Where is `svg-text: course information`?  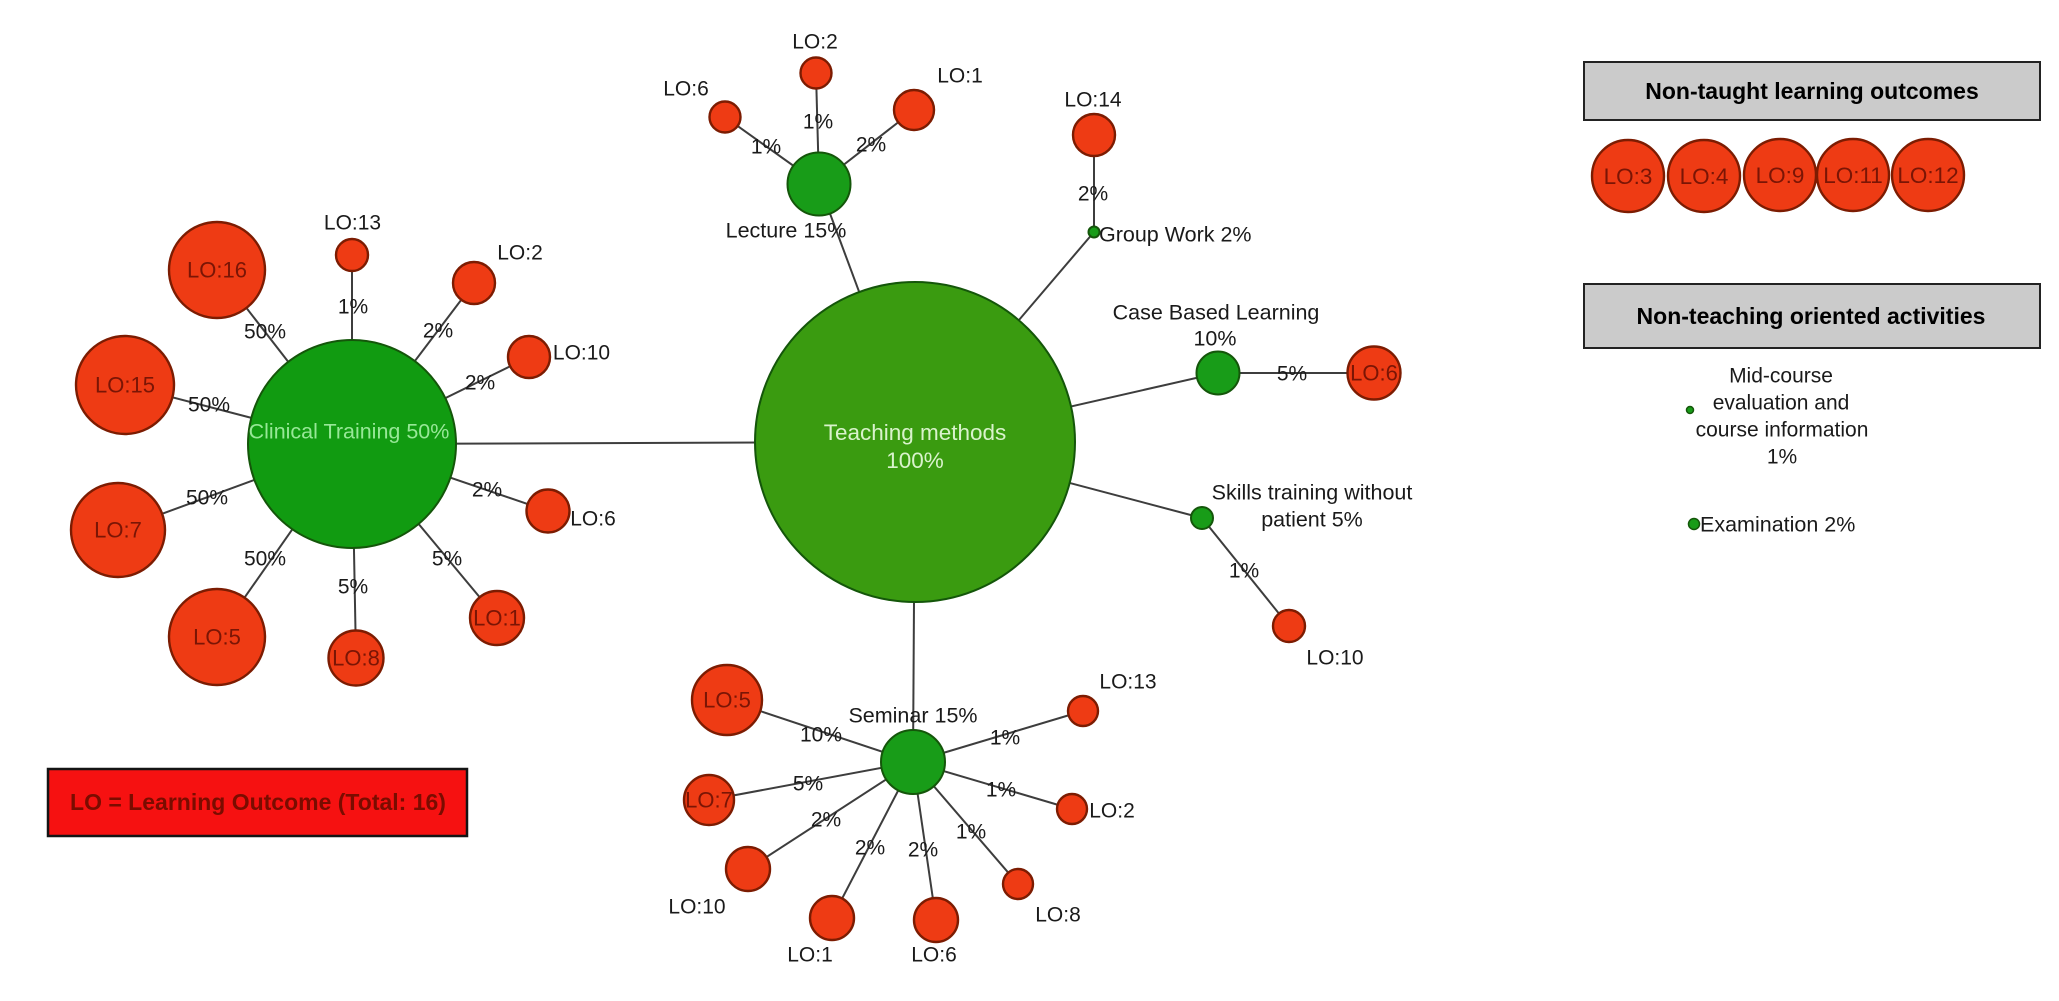 svg-text: course information is located at coordinates (1782, 429).